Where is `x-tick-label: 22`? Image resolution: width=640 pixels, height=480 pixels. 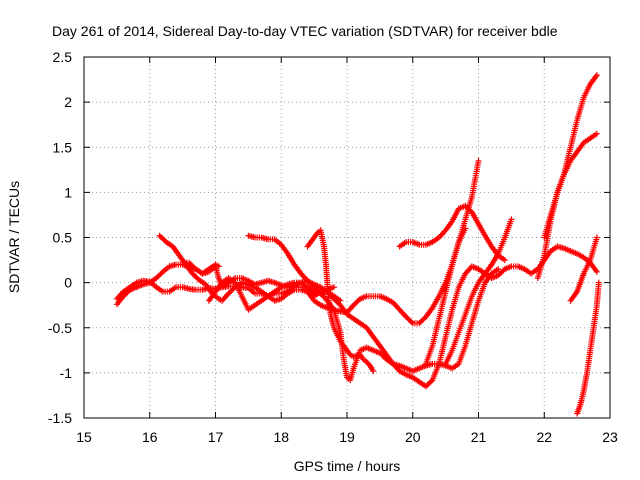
x-tick-label: 22 is located at coordinates (544, 437).